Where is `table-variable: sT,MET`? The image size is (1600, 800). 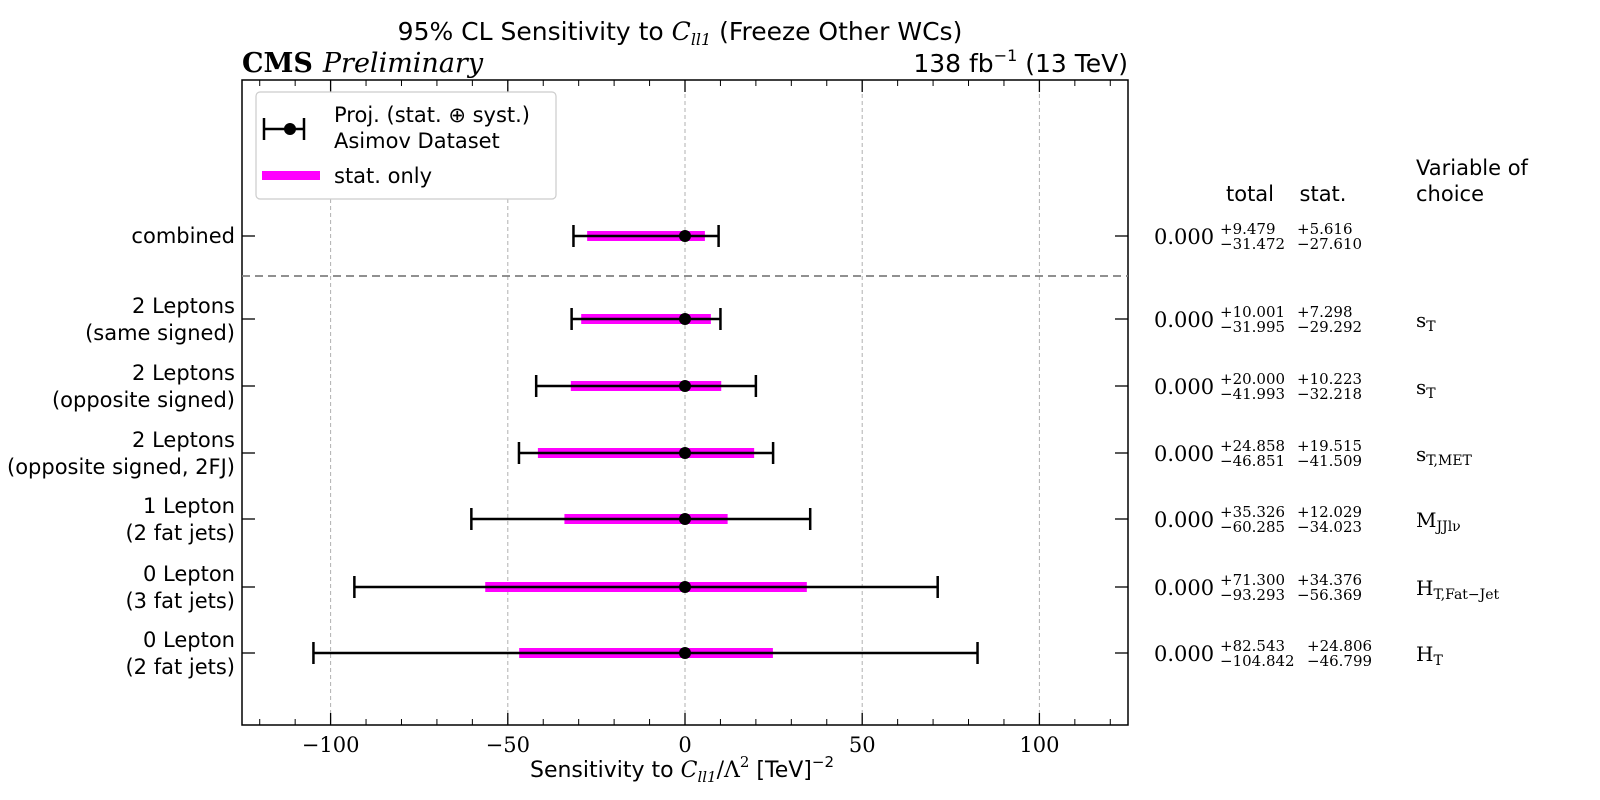 table-variable: sT,MET is located at coordinates (1444, 455).